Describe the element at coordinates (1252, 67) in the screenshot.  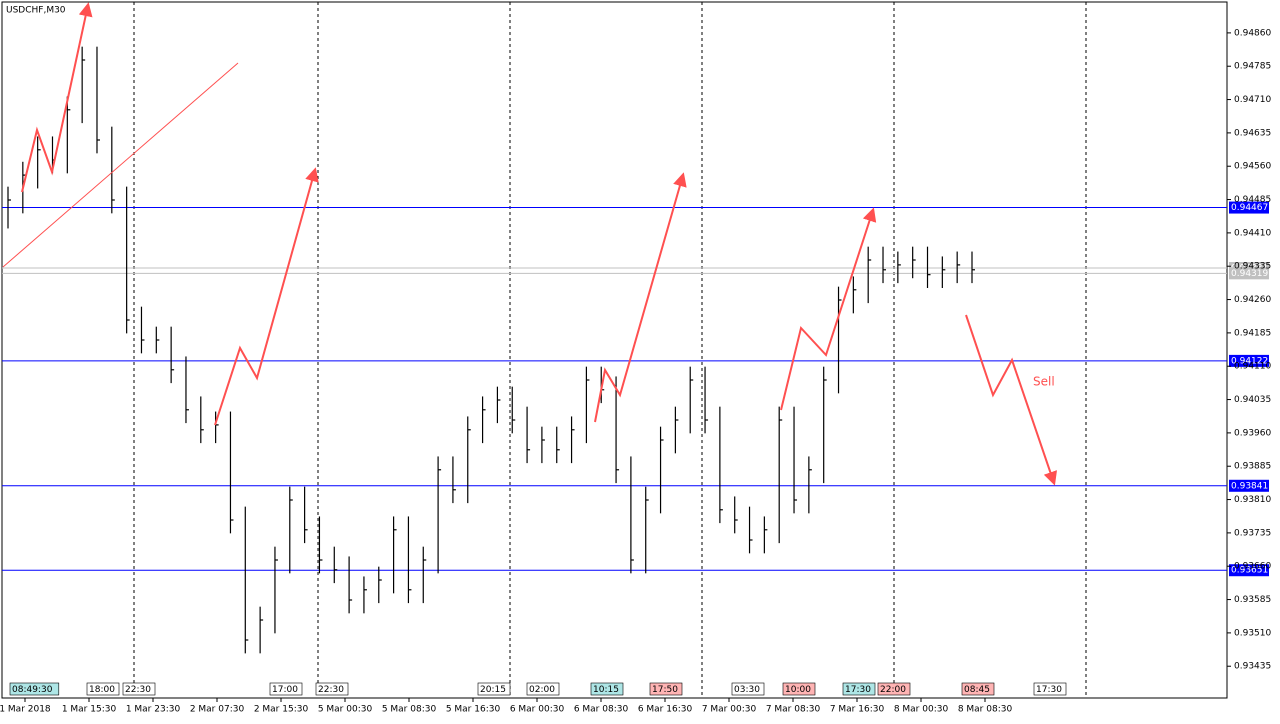
I see `y-tick-label: 0.94785` at that location.